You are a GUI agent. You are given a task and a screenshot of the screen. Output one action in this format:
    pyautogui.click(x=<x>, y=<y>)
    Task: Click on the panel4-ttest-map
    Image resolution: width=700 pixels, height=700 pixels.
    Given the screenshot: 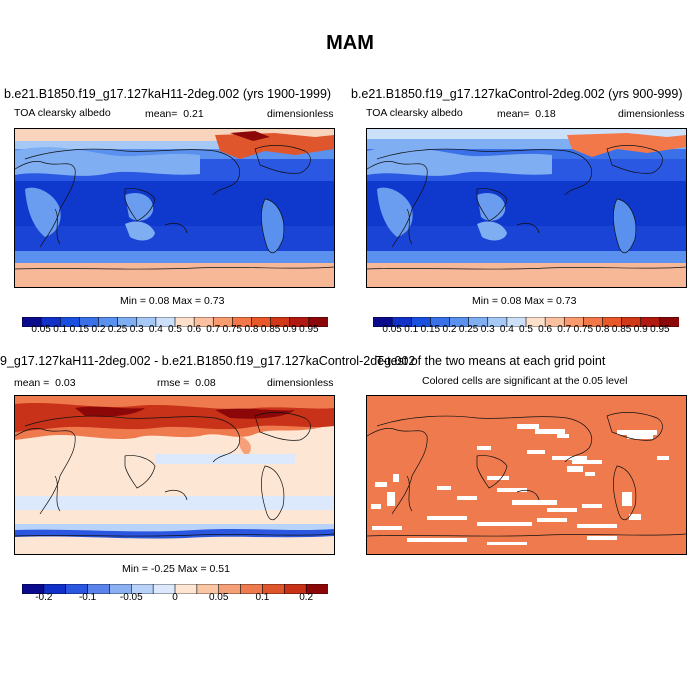 What is the action you would take?
    pyautogui.click(x=526, y=475)
    